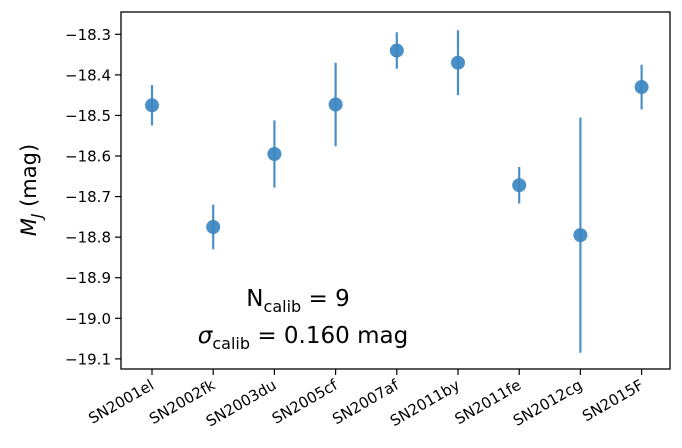  I want to click on y-axis-label: MJ (mag), so click(31, 190).